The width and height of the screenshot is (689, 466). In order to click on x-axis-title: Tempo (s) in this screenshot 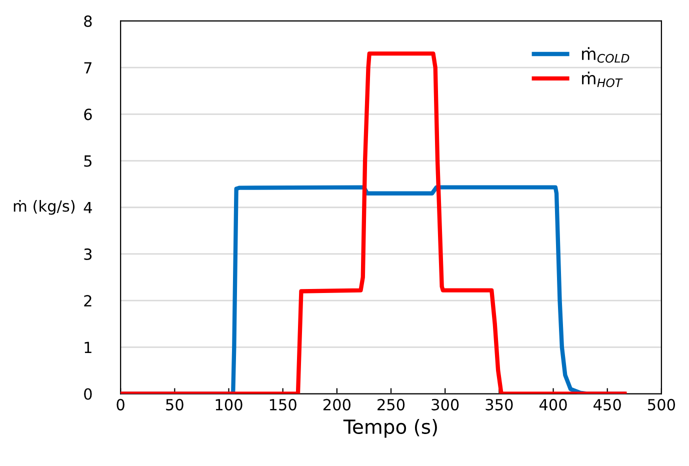, I will do `click(390, 428)`.